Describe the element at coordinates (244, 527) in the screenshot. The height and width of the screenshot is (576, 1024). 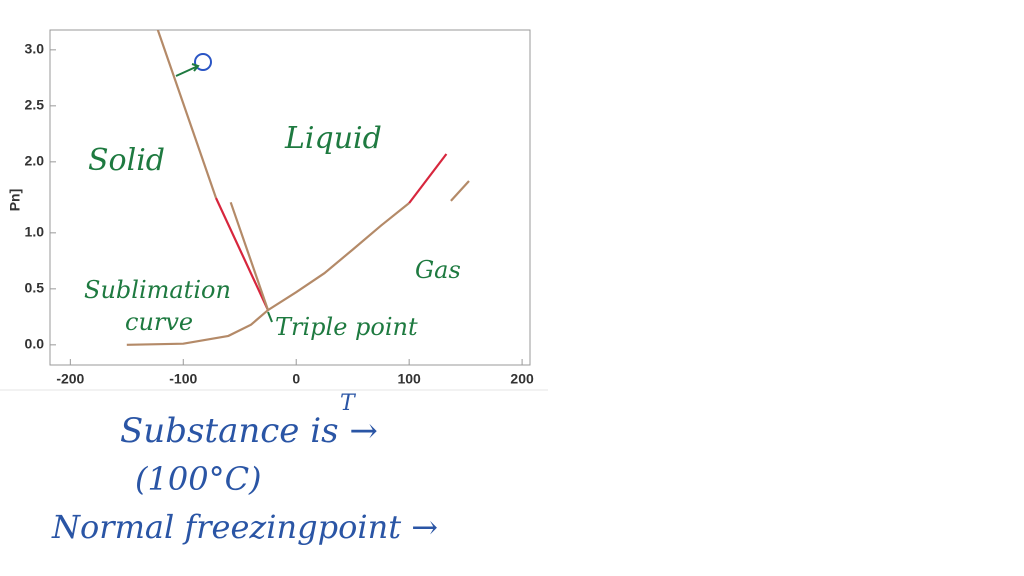
I see `handwritten-note: Normal freezingpoint →` at that location.